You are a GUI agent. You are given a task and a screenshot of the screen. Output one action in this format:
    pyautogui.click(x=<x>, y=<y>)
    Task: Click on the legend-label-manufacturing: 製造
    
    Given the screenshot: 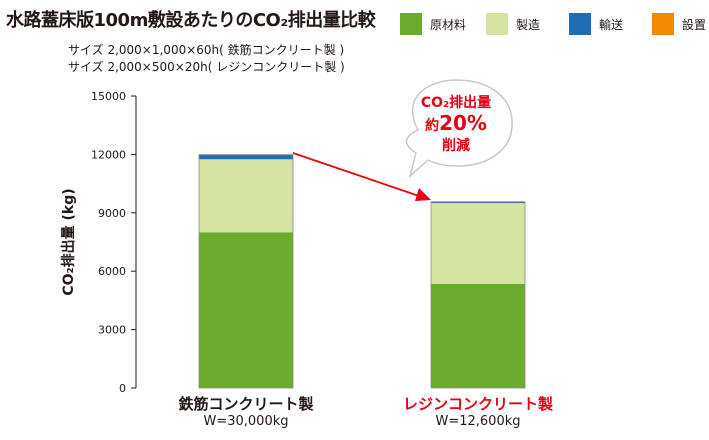 What is the action you would take?
    pyautogui.click(x=528, y=25)
    